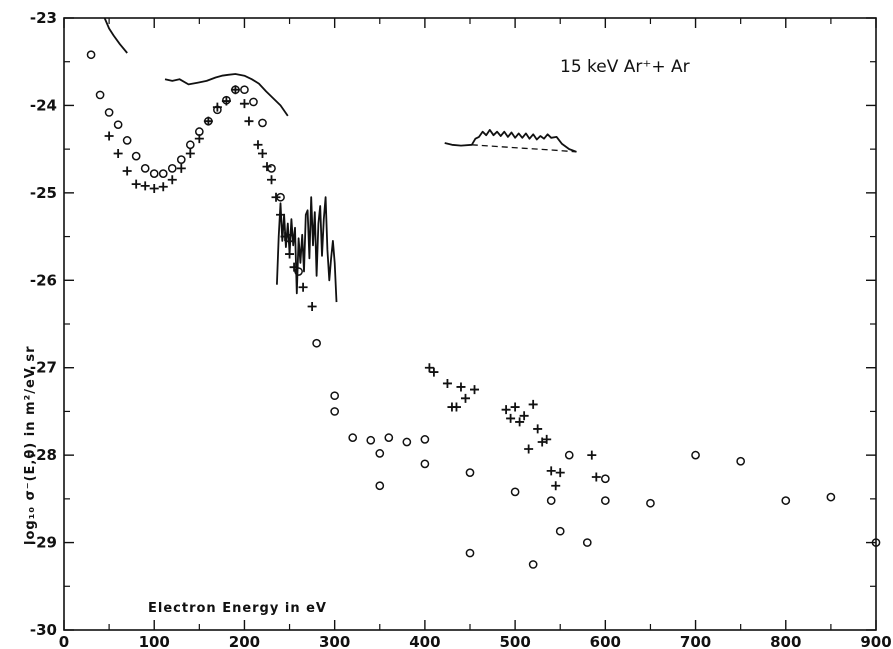 The image size is (893, 649). Describe the element at coordinates (154, 641) in the screenshot. I see `x-tick-label: 100` at that location.